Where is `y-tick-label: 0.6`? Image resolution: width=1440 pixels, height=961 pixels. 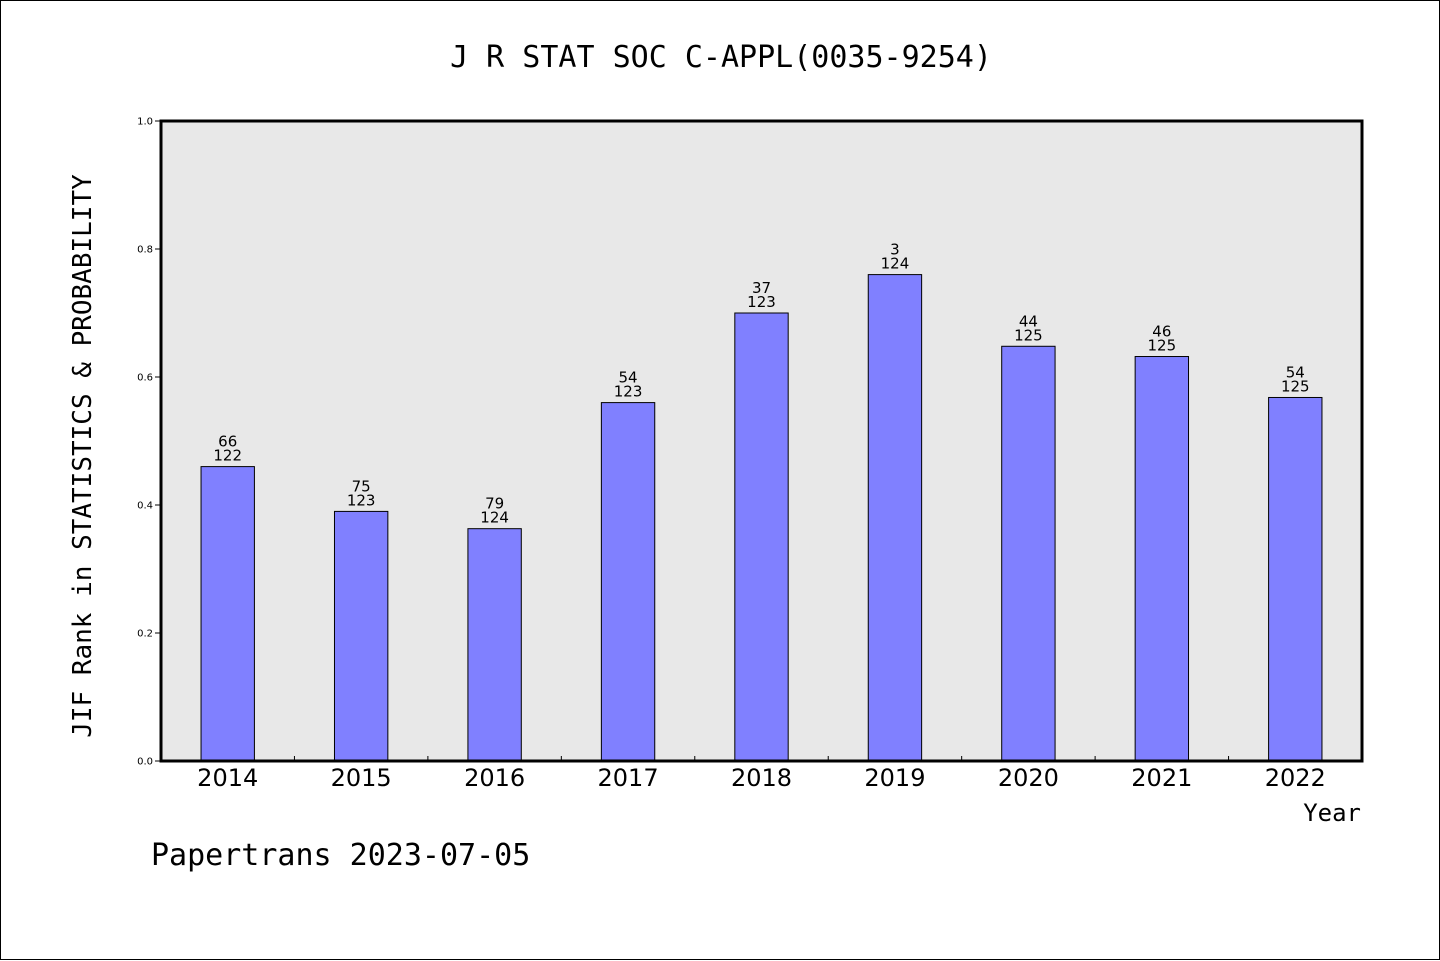
y-tick-label: 0.6 is located at coordinates (145, 378).